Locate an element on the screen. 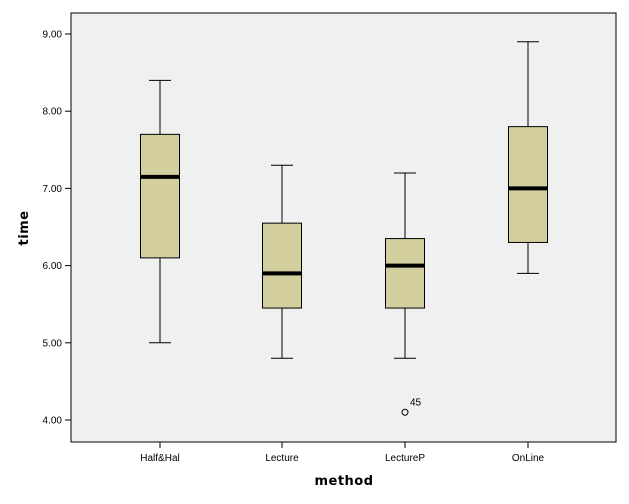 The image size is (629, 504). outlier-marker is located at coordinates (405, 412).